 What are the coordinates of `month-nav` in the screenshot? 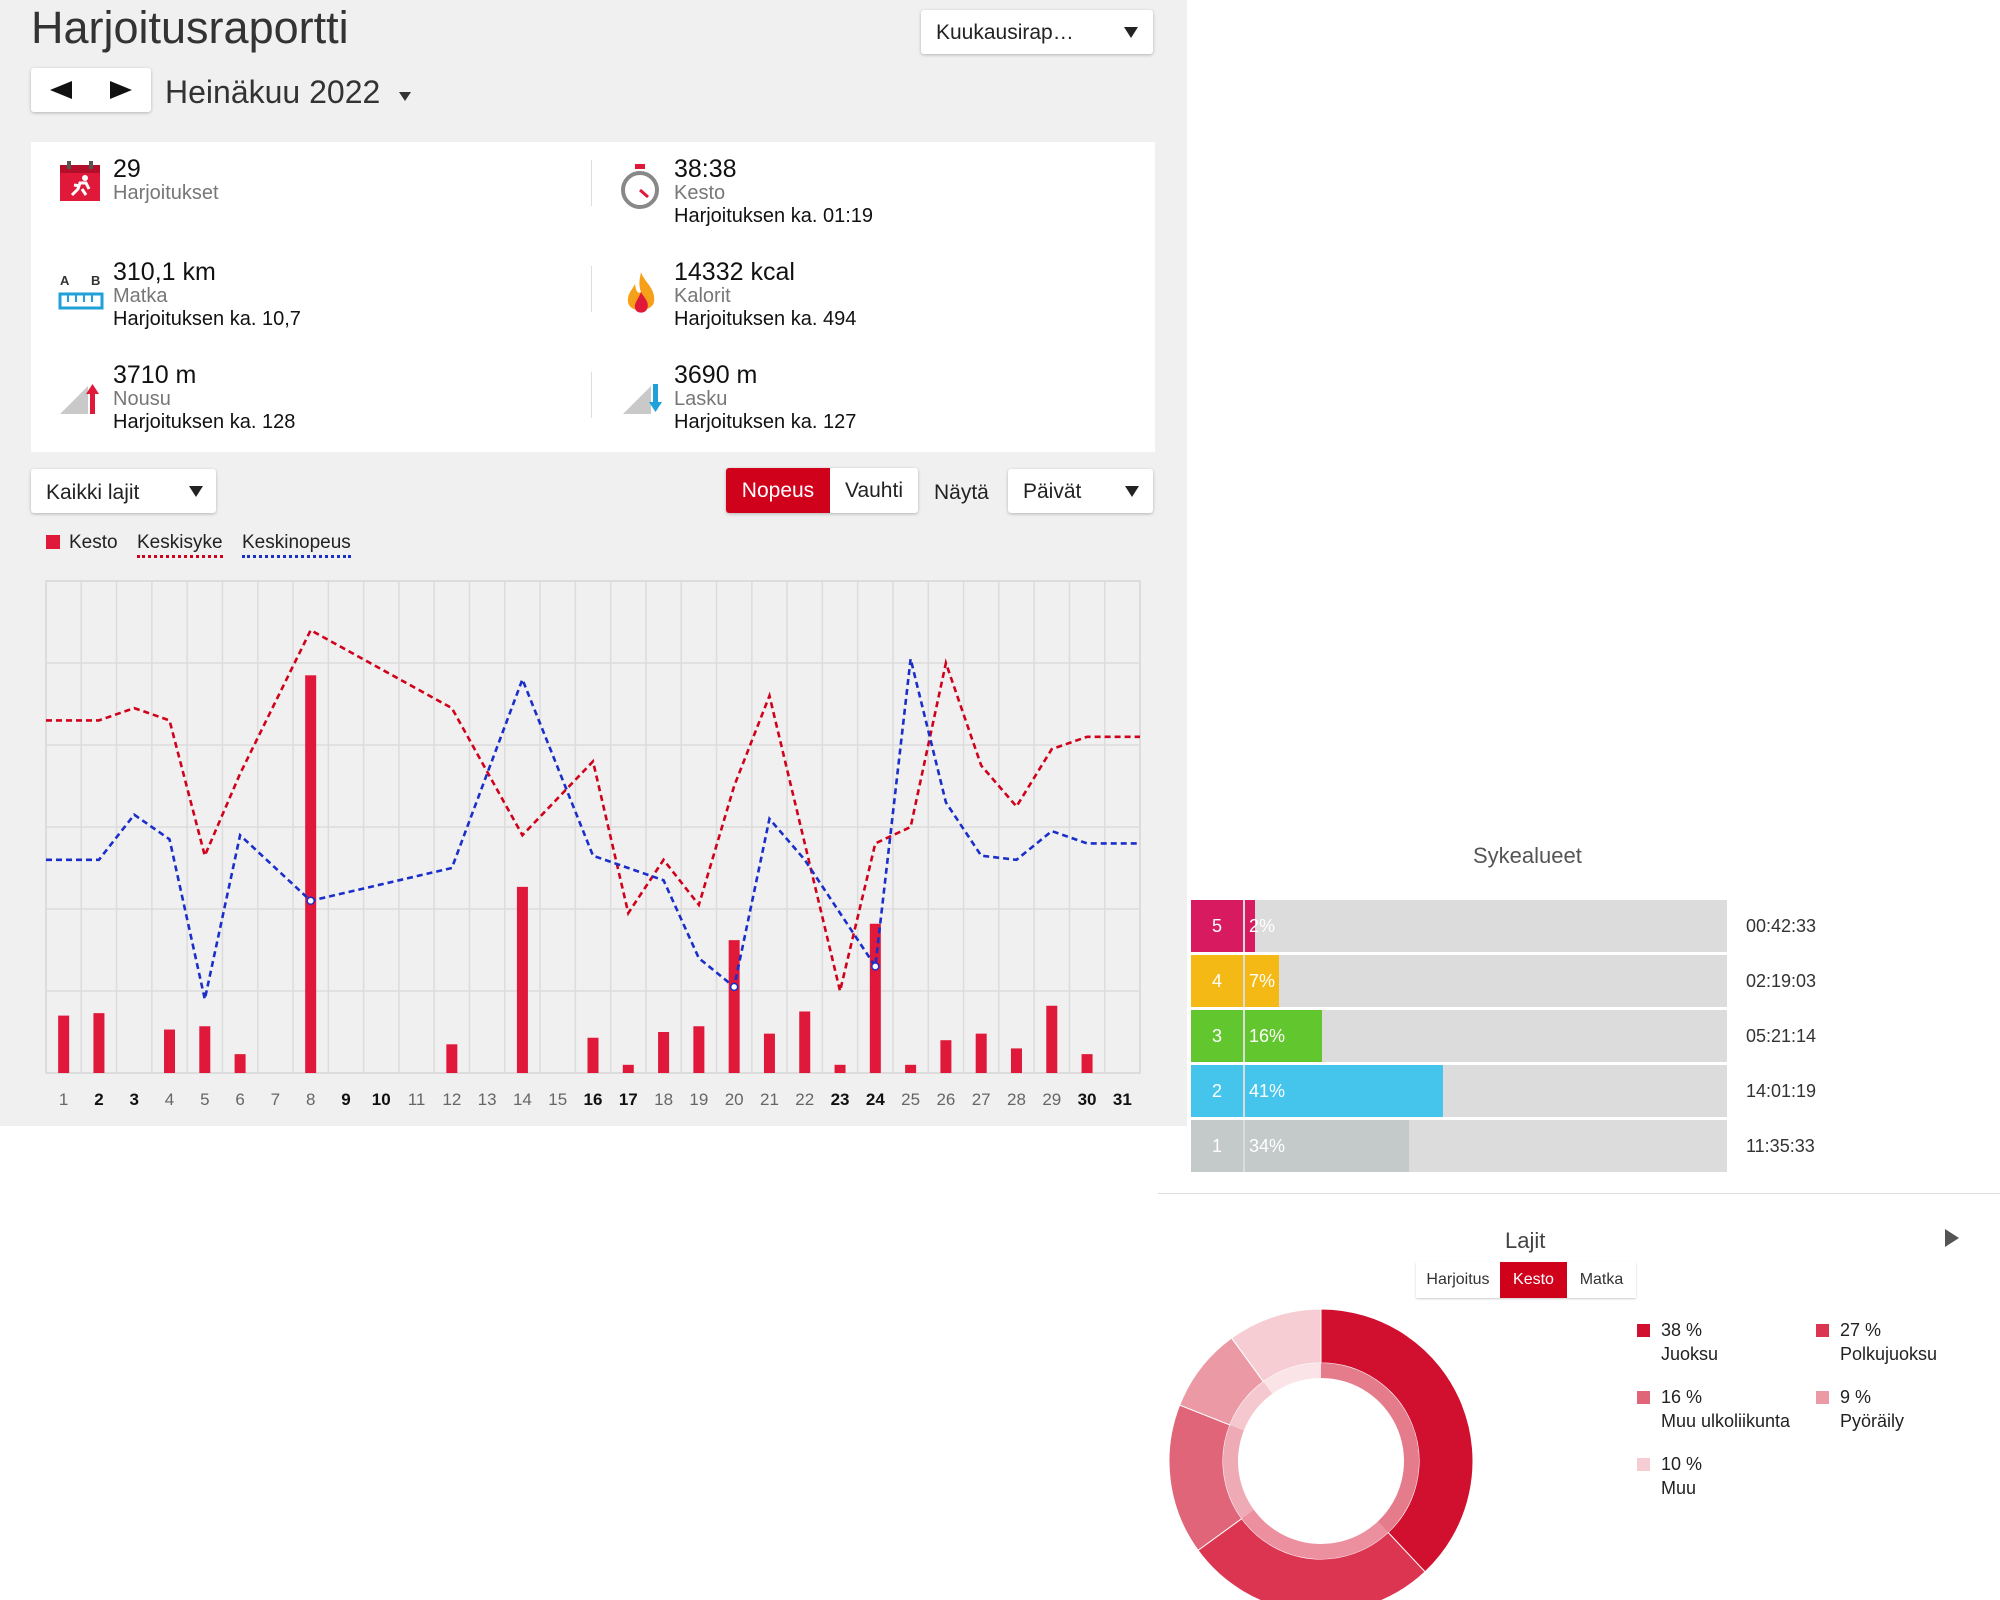 It's located at (91, 90).